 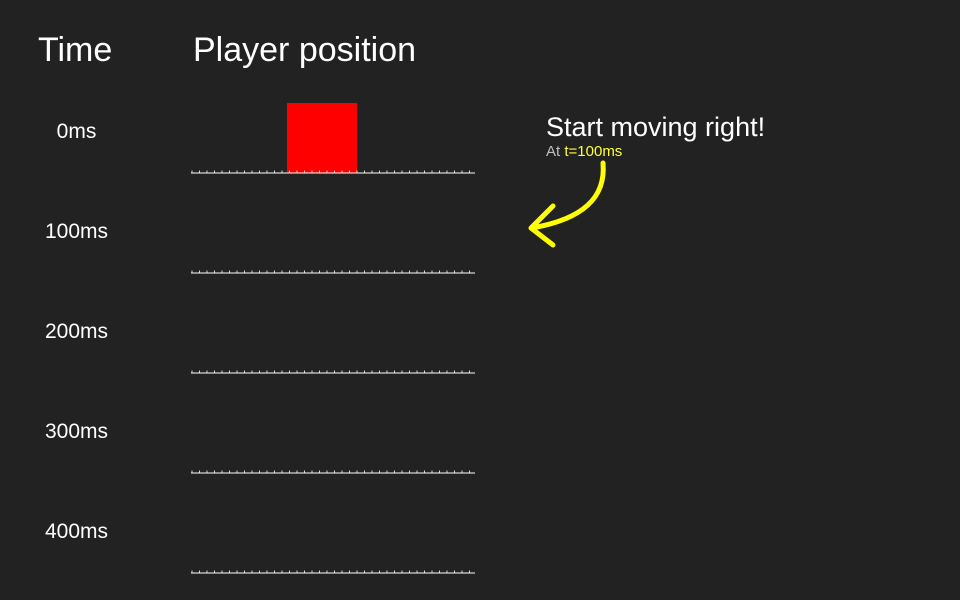 What do you see at coordinates (75, 50) in the screenshot?
I see `time-column-header: Time` at bounding box center [75, 50].